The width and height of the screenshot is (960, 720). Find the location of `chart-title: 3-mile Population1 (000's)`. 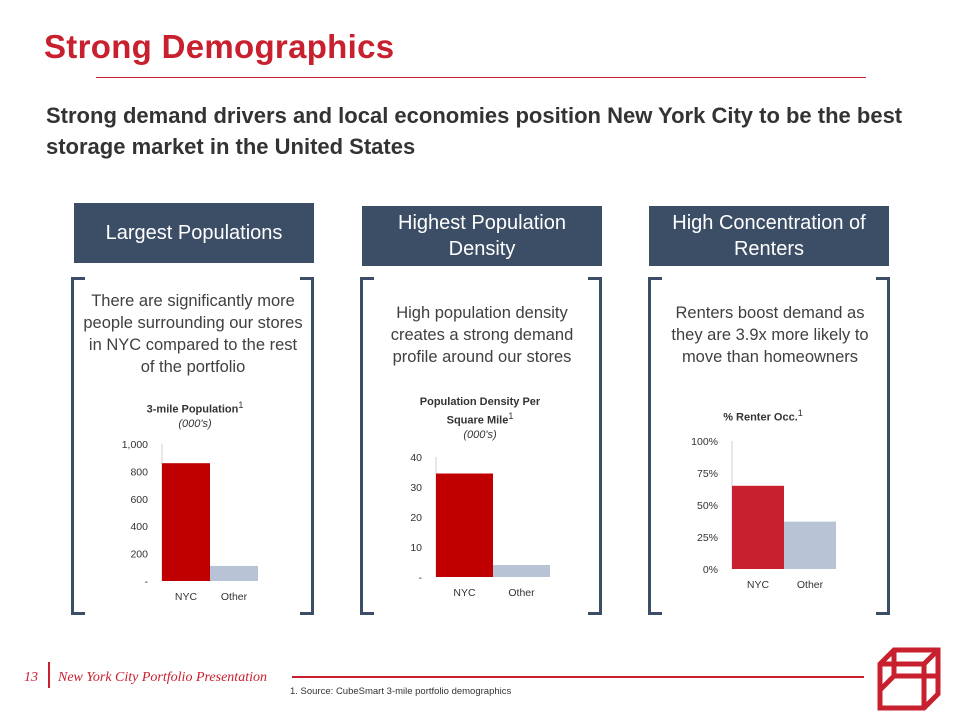

chart-title: 3-mile Population1 (000's) is located at coordinates (195, 414).